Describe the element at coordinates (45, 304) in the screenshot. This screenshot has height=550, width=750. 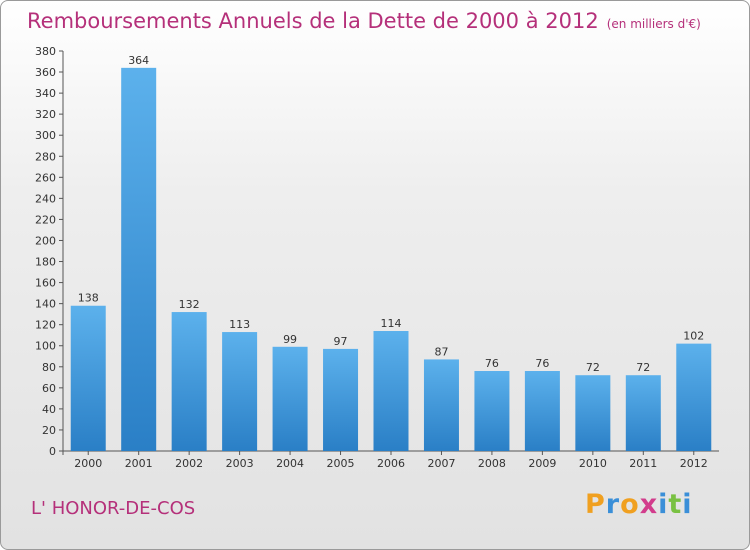
I see `y-tick-label: 140` at that location.